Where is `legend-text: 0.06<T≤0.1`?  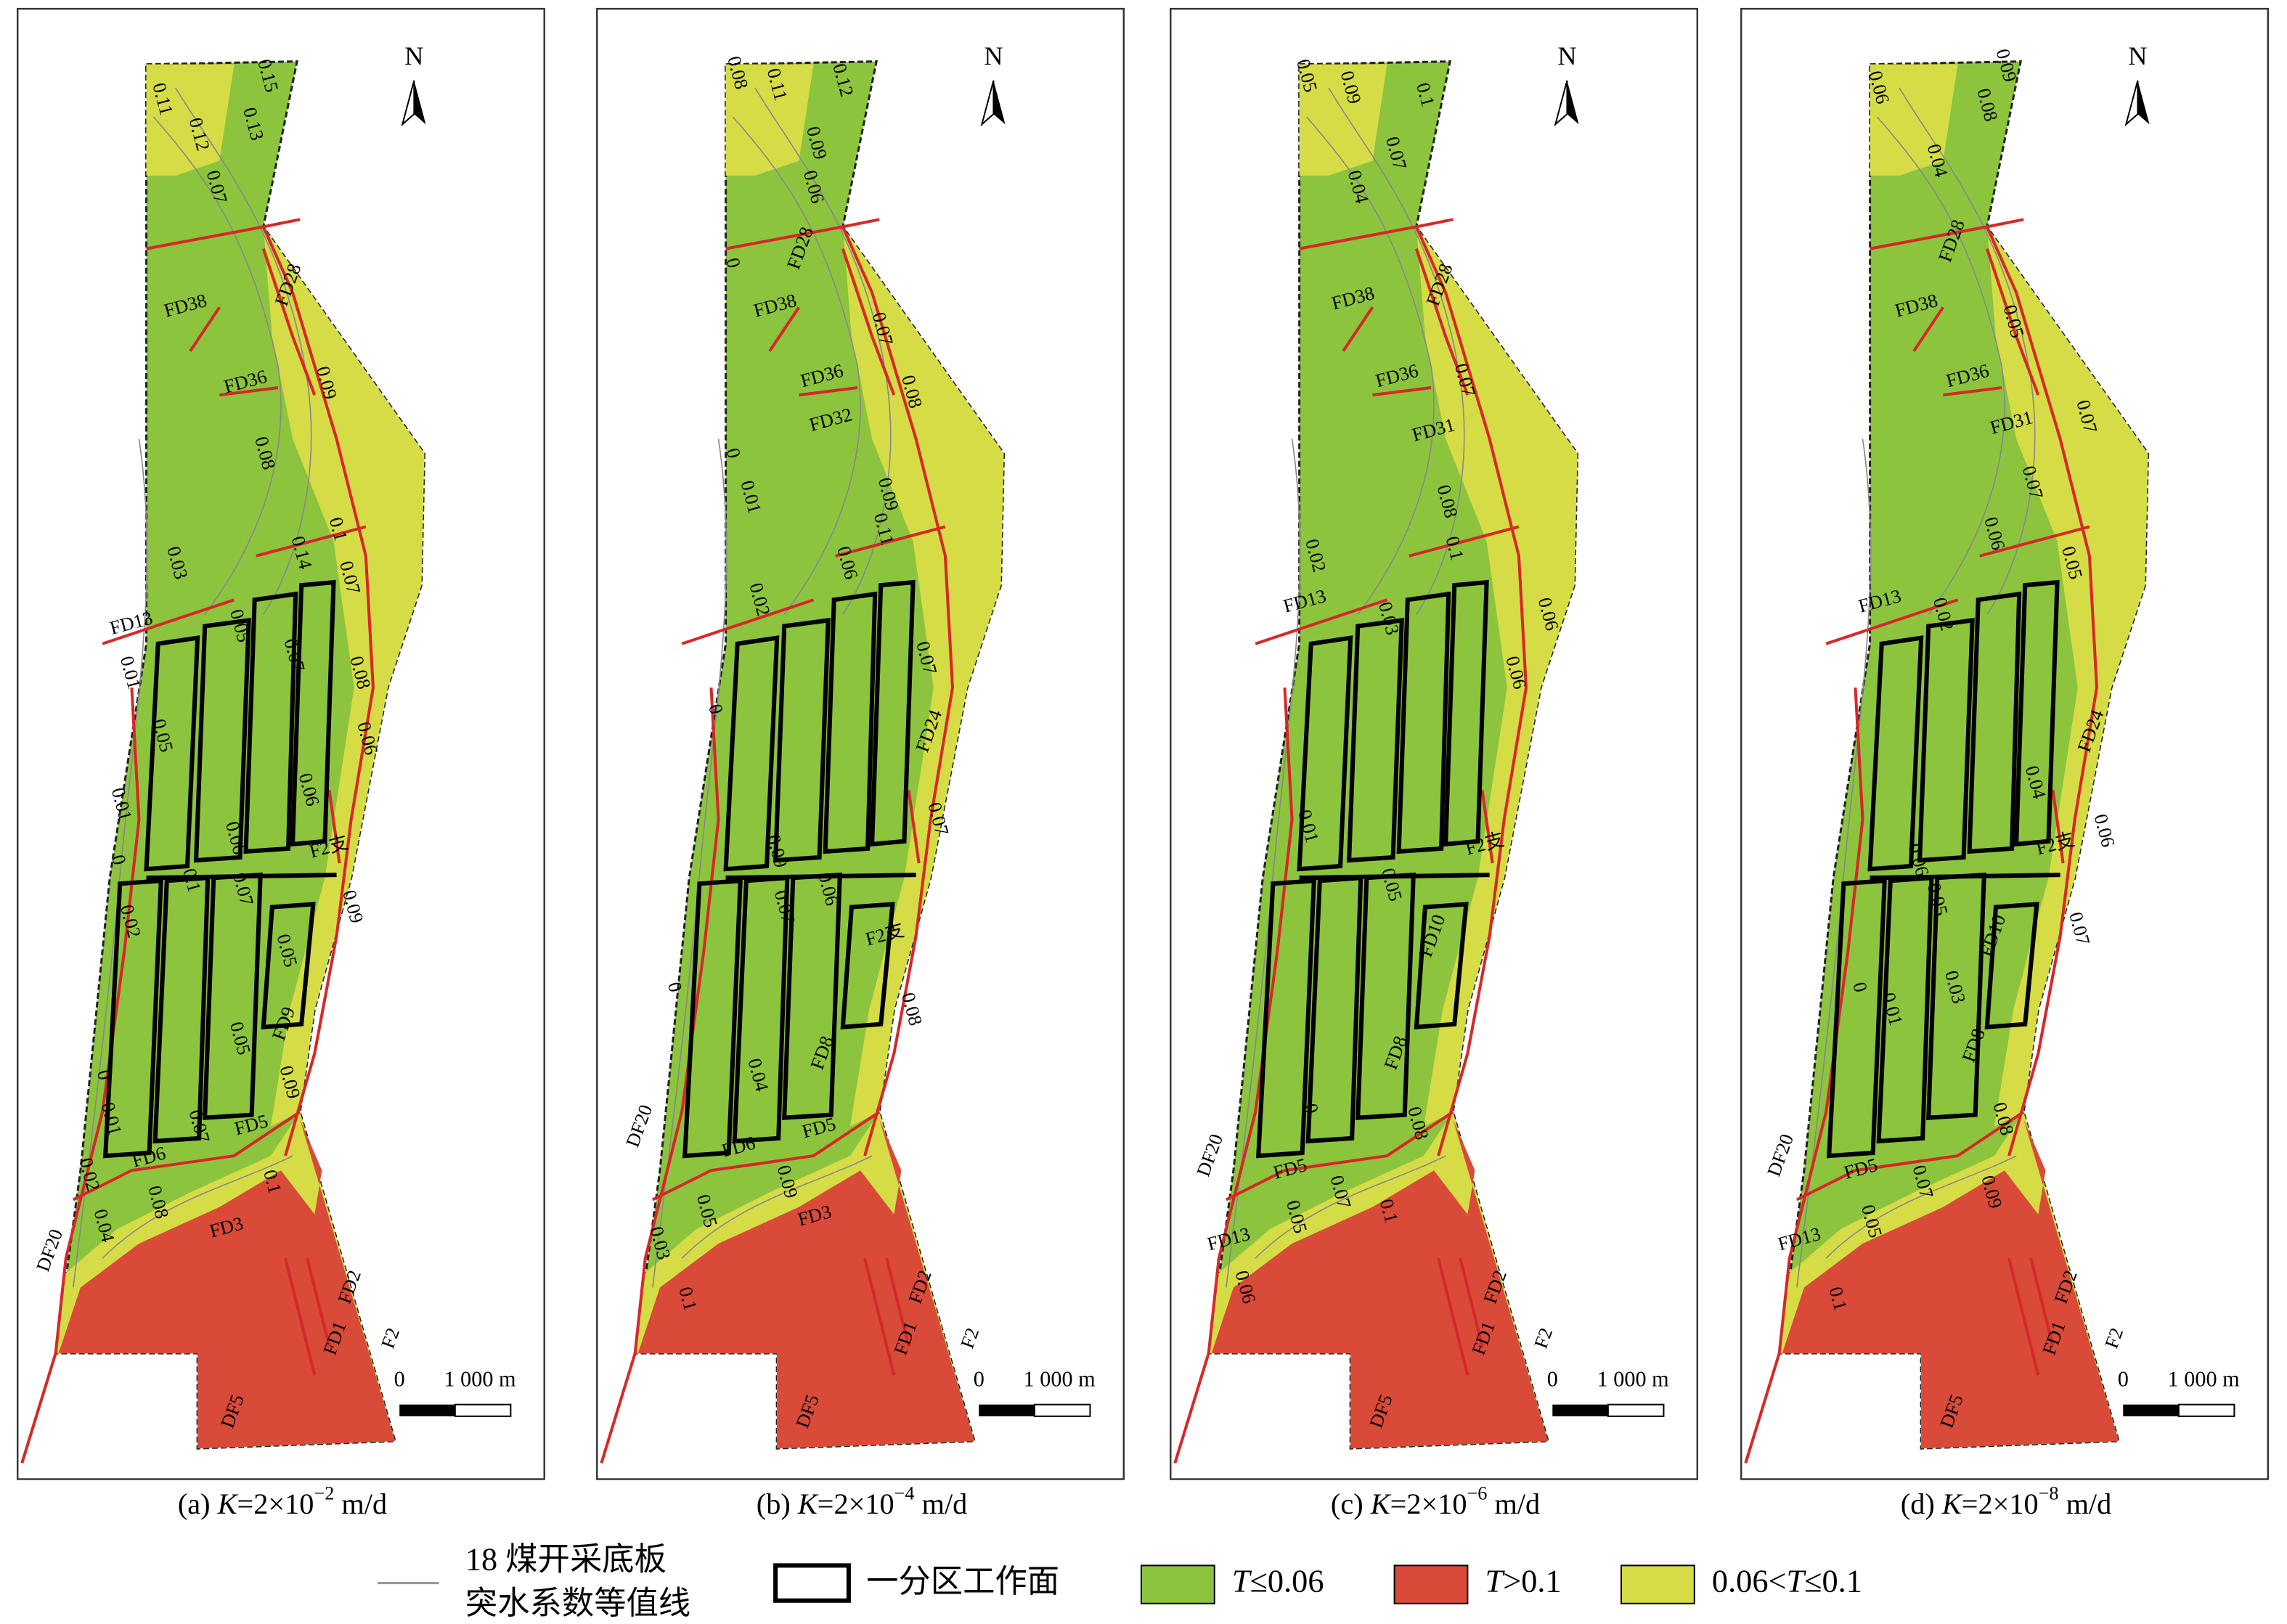 legend-text: 0.06<T≤0.1 is located at coordinates (1787, 1581).